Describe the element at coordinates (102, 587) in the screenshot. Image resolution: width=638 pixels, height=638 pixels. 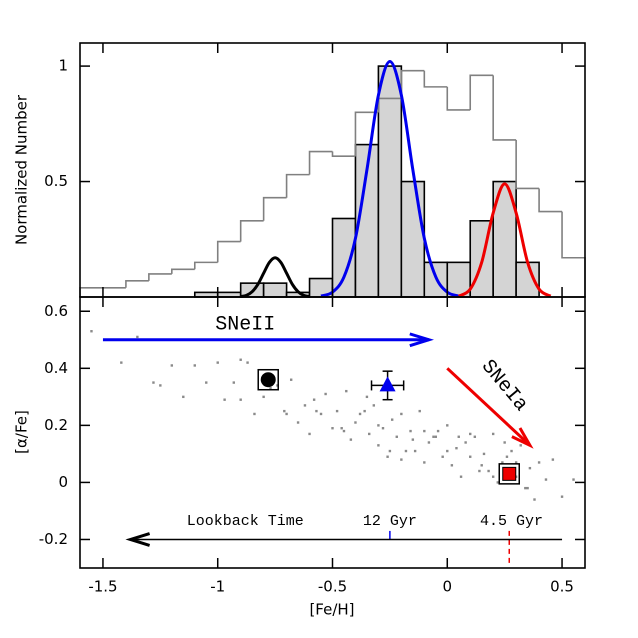
I see `x-tick-label: -1.5` at that location.